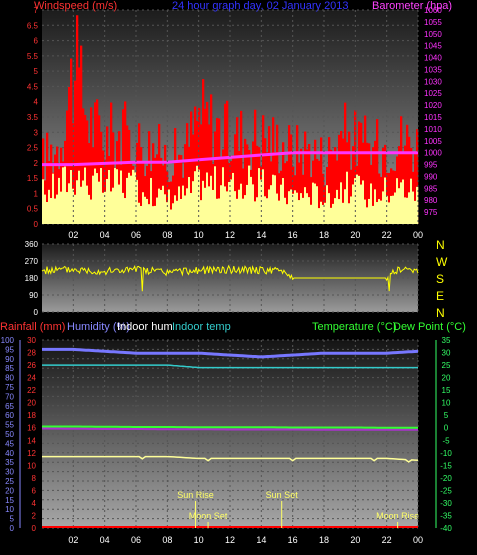 Image resolution: width=477 pixels, height=555 pixels. What do you see at coordinates (31, 365) in the screenshot?
I see `rainfall-tick-label: 26` at bounding box center [31, 365].